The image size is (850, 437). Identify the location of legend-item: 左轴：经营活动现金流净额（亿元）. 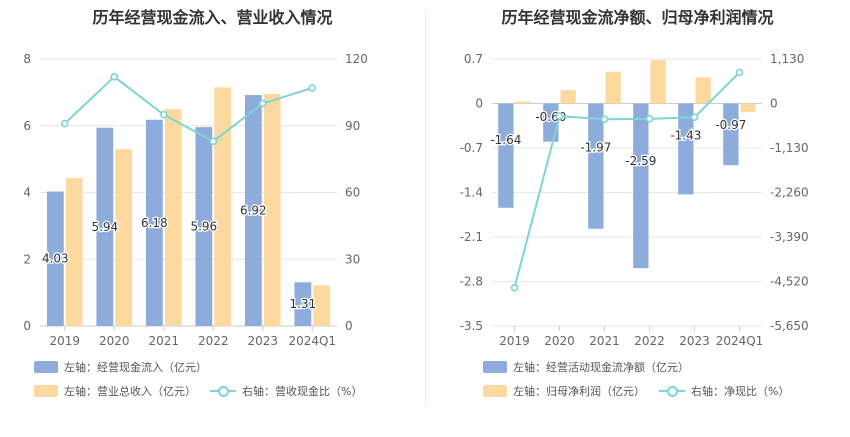
(586, 367).